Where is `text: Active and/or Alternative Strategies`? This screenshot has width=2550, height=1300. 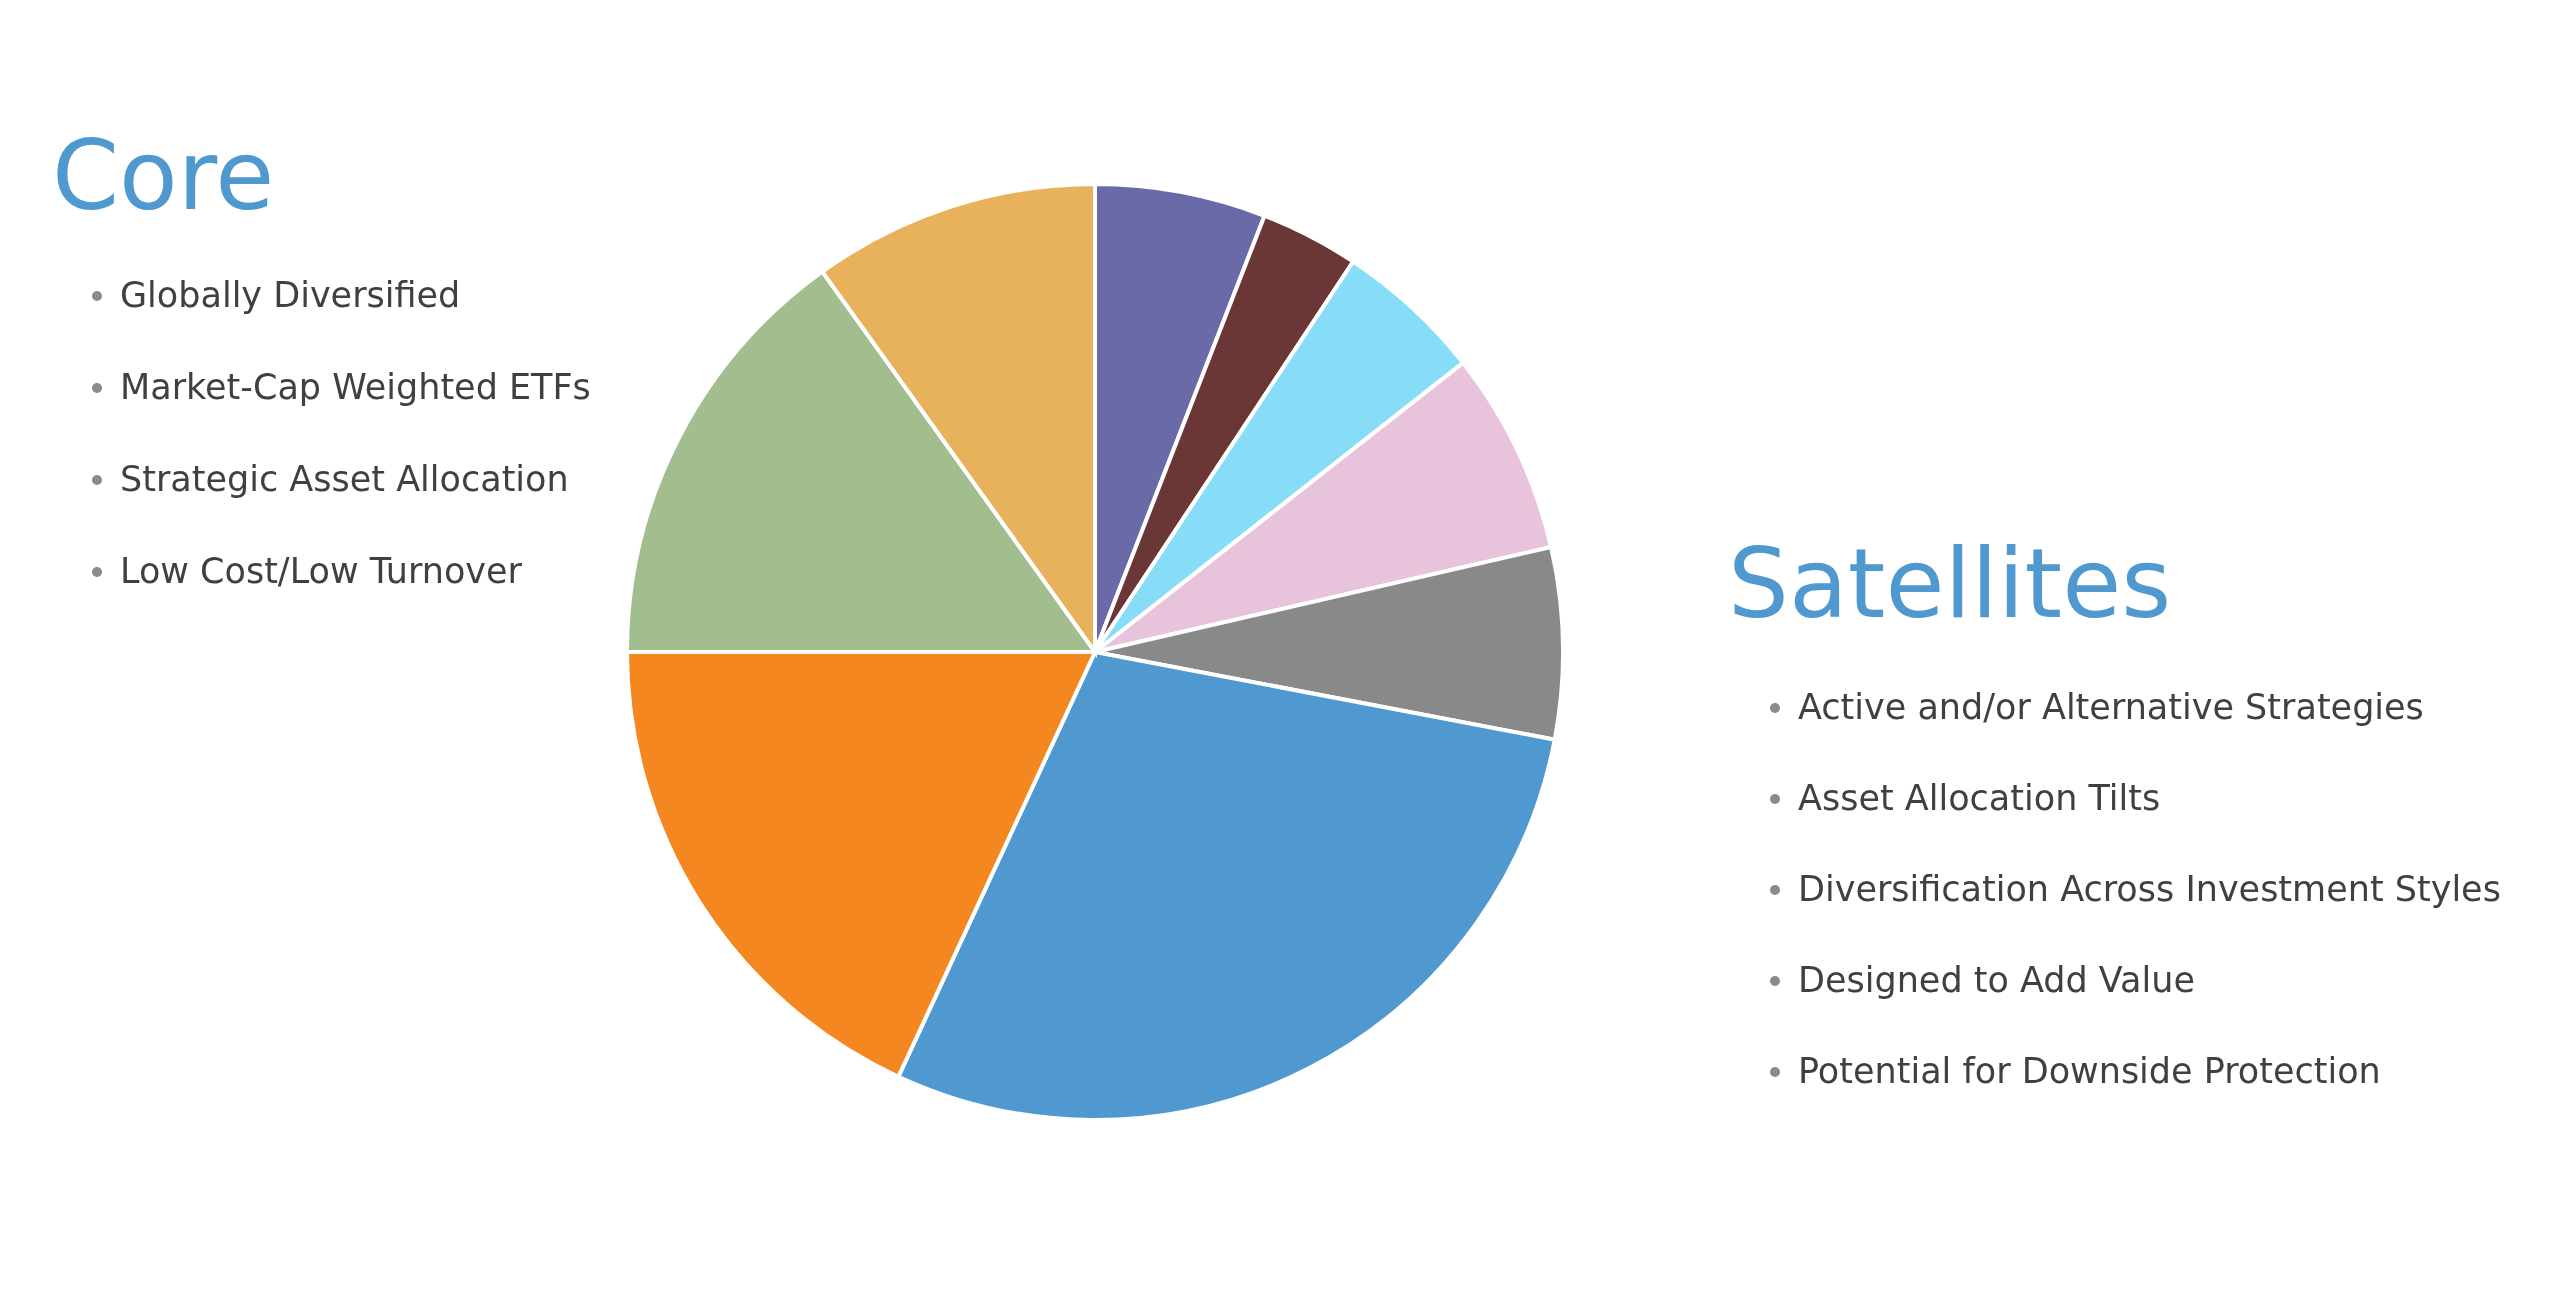
text: Active and/or Alternative Strategies is located at coordinates (2111, 707).